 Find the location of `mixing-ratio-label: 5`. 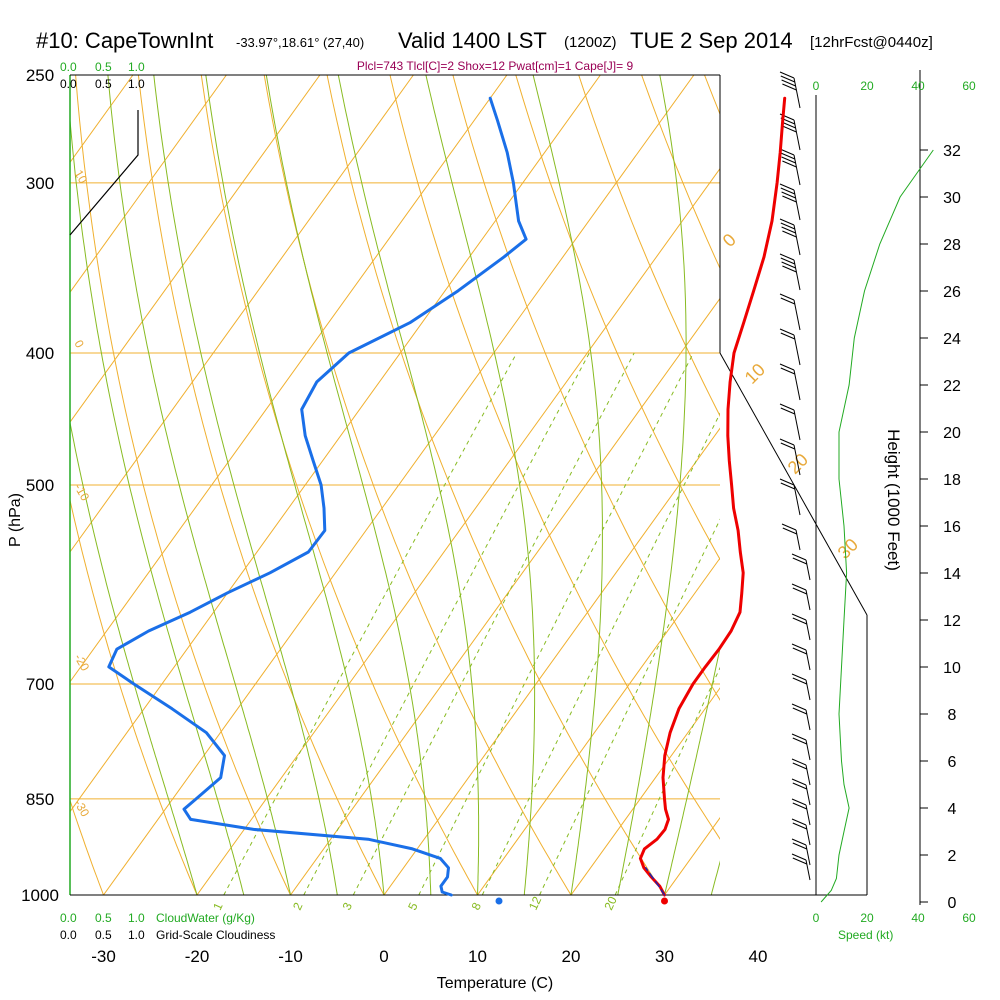

mixing-ratio-label: 5 is located at coordinates (413, 906).